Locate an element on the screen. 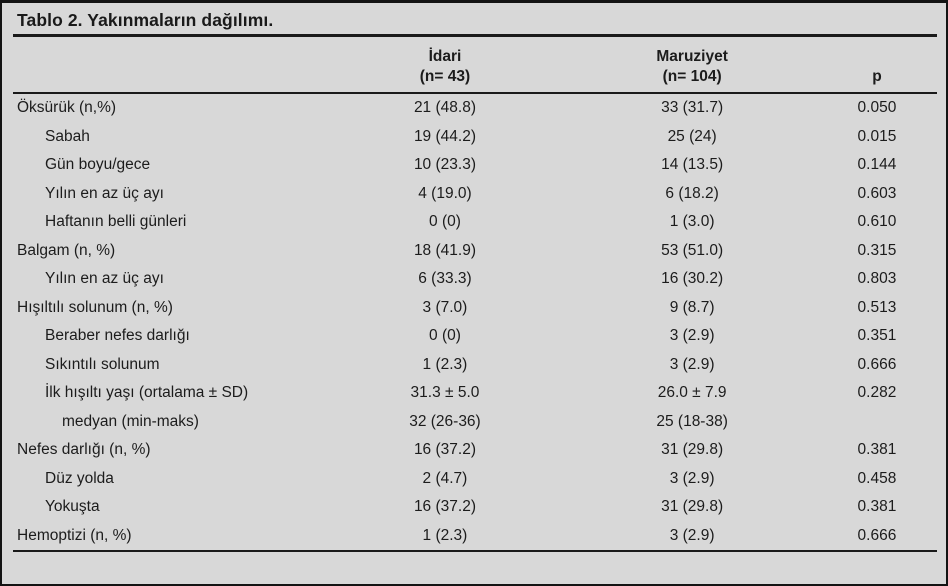  table-row: Beraber nefes darlığı 0 (0) 3 (2.9) 0.351 is located at coordinates (475, 336).